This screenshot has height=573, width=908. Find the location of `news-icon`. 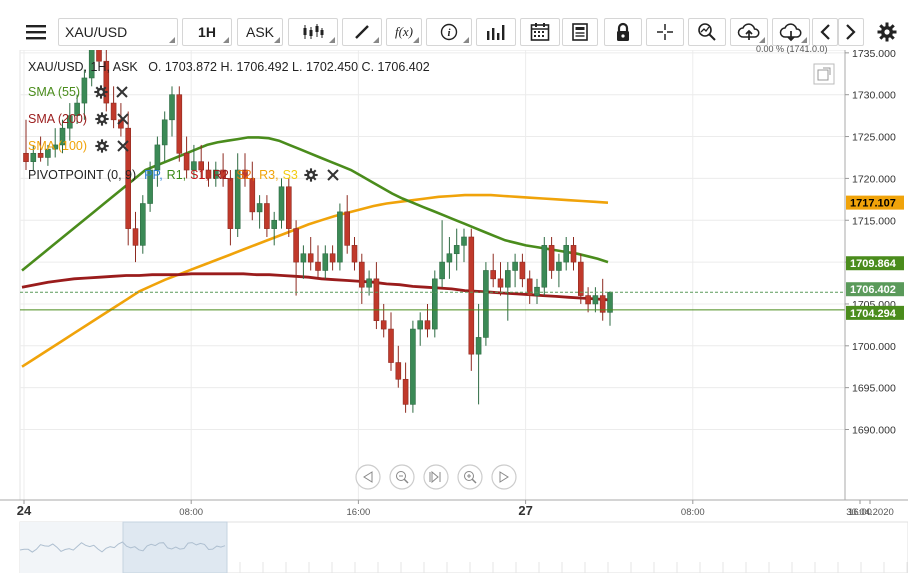

news-icon is located at coordinates (580, 32).